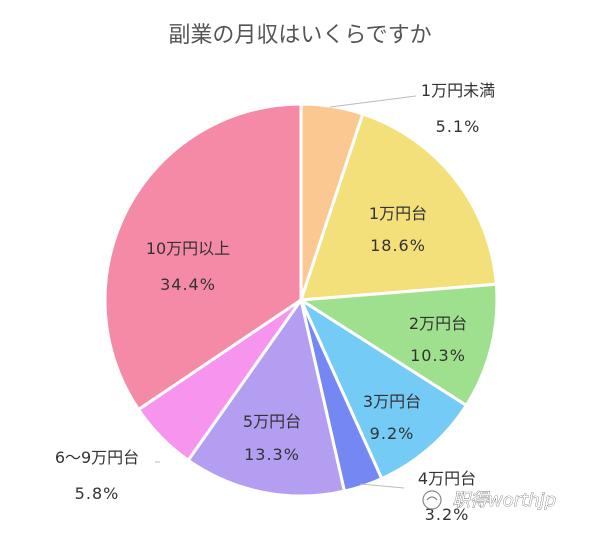 The width and height of the screenshot is (592, 536). I want to click on slice-label: 6～9万円台, so click(97, 457).